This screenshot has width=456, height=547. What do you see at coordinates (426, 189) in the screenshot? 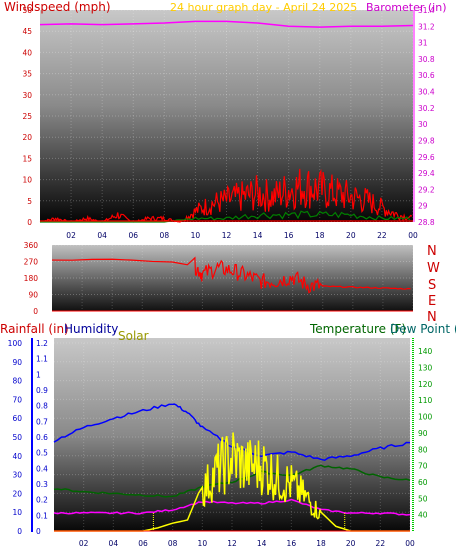
I see `baro-tick-label: 29.2` at bounding box center [426, 189].